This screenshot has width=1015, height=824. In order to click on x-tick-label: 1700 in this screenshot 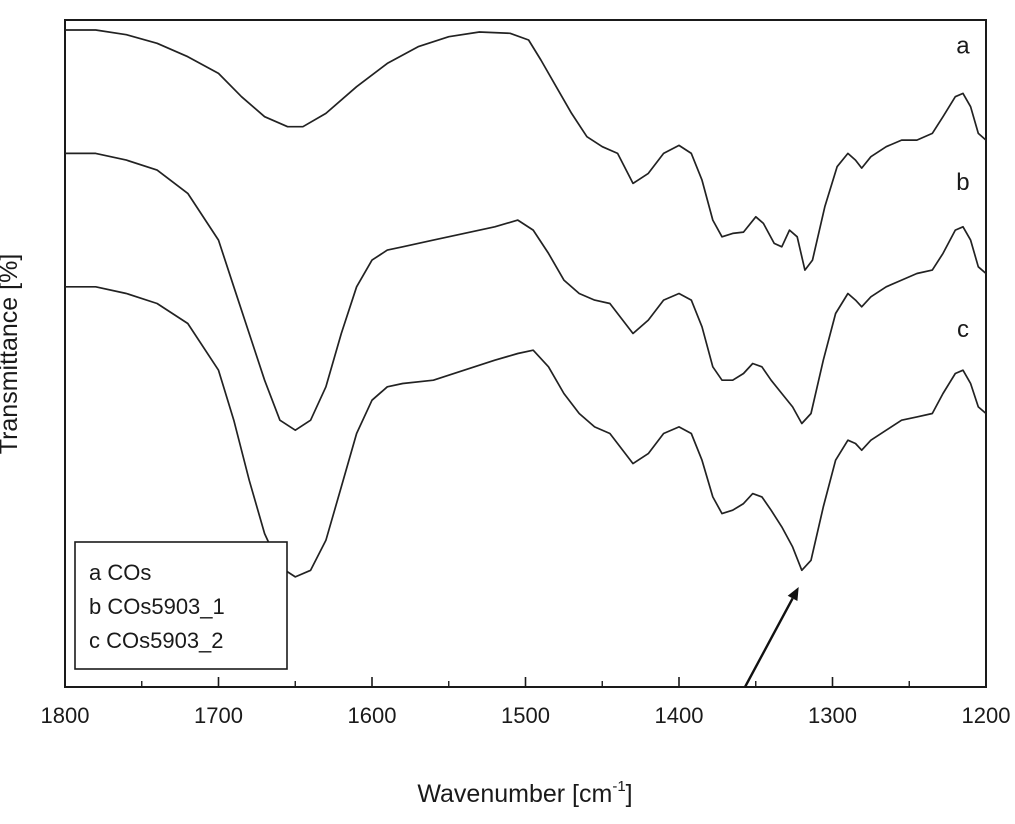, I will do `click(218, 715)`.